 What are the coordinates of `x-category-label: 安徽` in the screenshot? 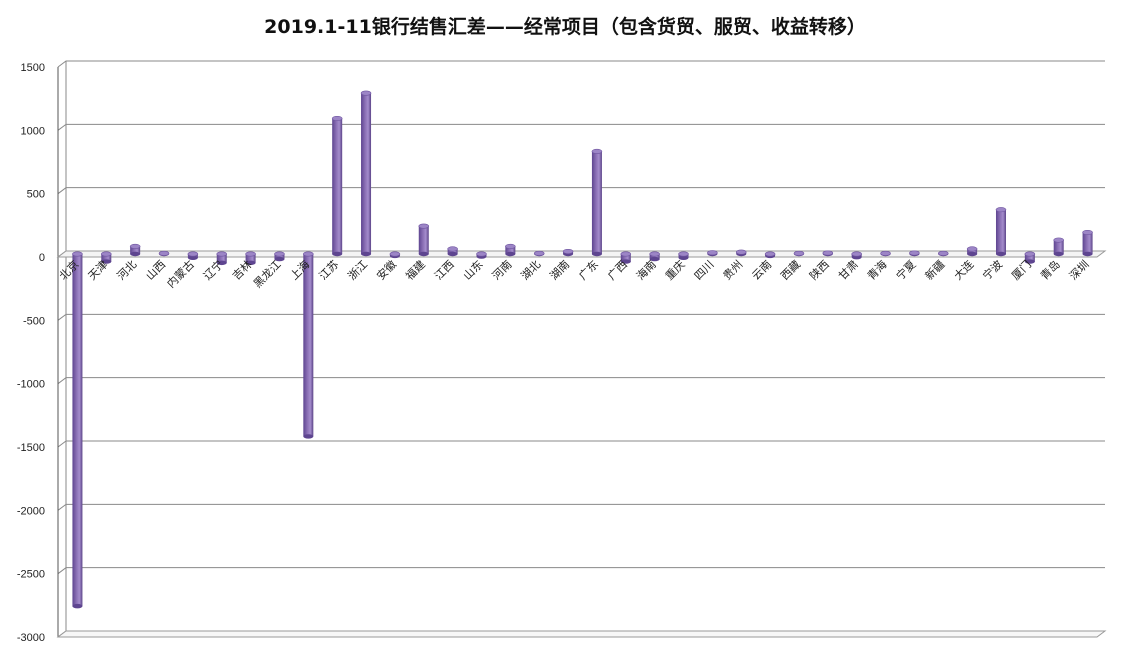 It's located at (386, 269).